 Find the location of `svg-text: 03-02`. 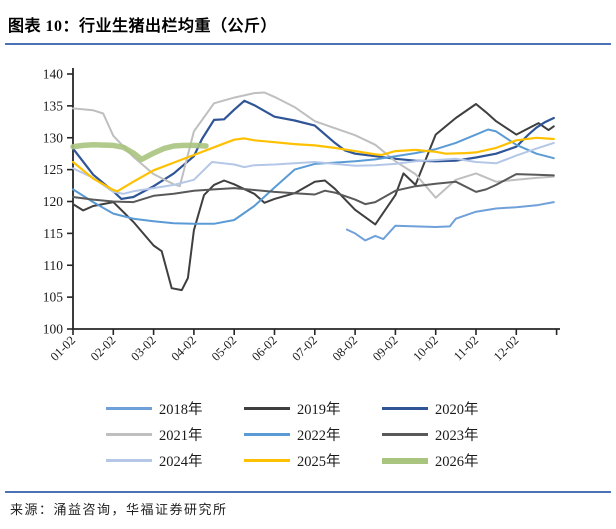

svg-text: 03-02 is located at coordinates (143, 348).